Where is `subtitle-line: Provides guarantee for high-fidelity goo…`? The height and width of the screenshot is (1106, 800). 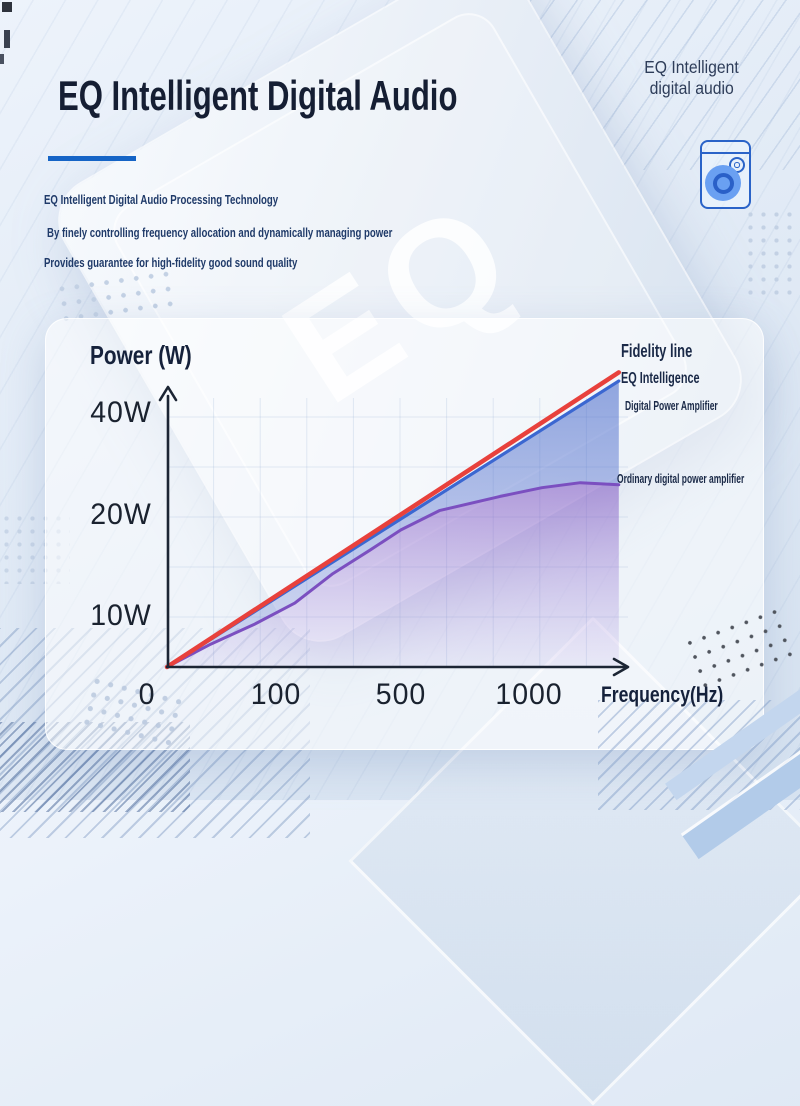 subtitle-line: Provides guarantee for high-fidelity goo… is located at coordinates (171, 262).